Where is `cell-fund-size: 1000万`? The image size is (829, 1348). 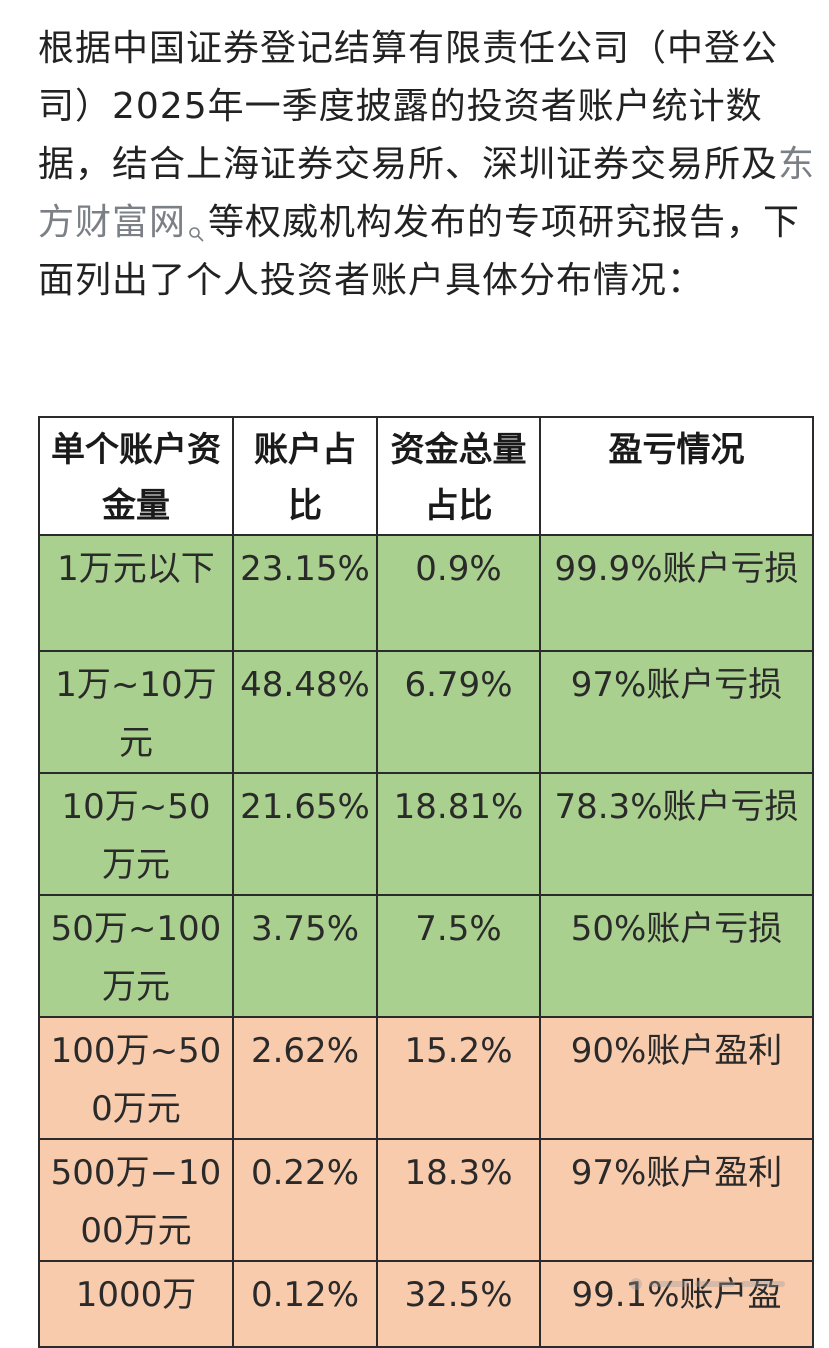 cell-fund-size: 1000万 is located at coordinates (136, 1304).